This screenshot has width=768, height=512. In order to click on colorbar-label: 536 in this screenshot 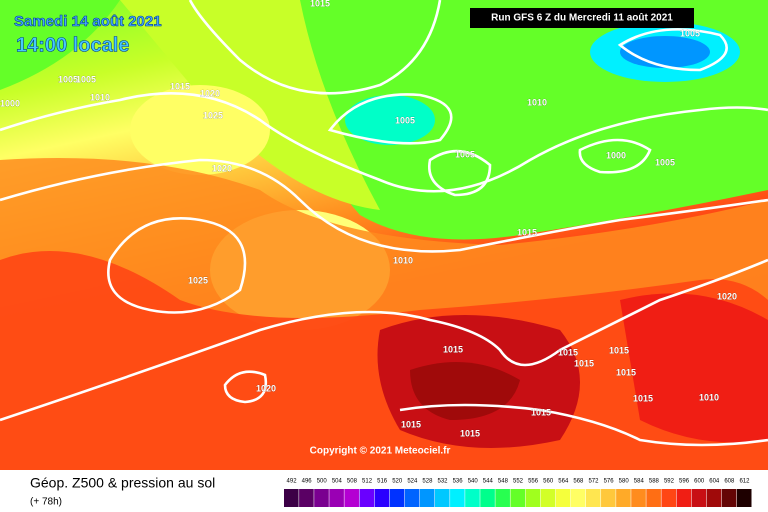, I will do `click(458, 482)`.